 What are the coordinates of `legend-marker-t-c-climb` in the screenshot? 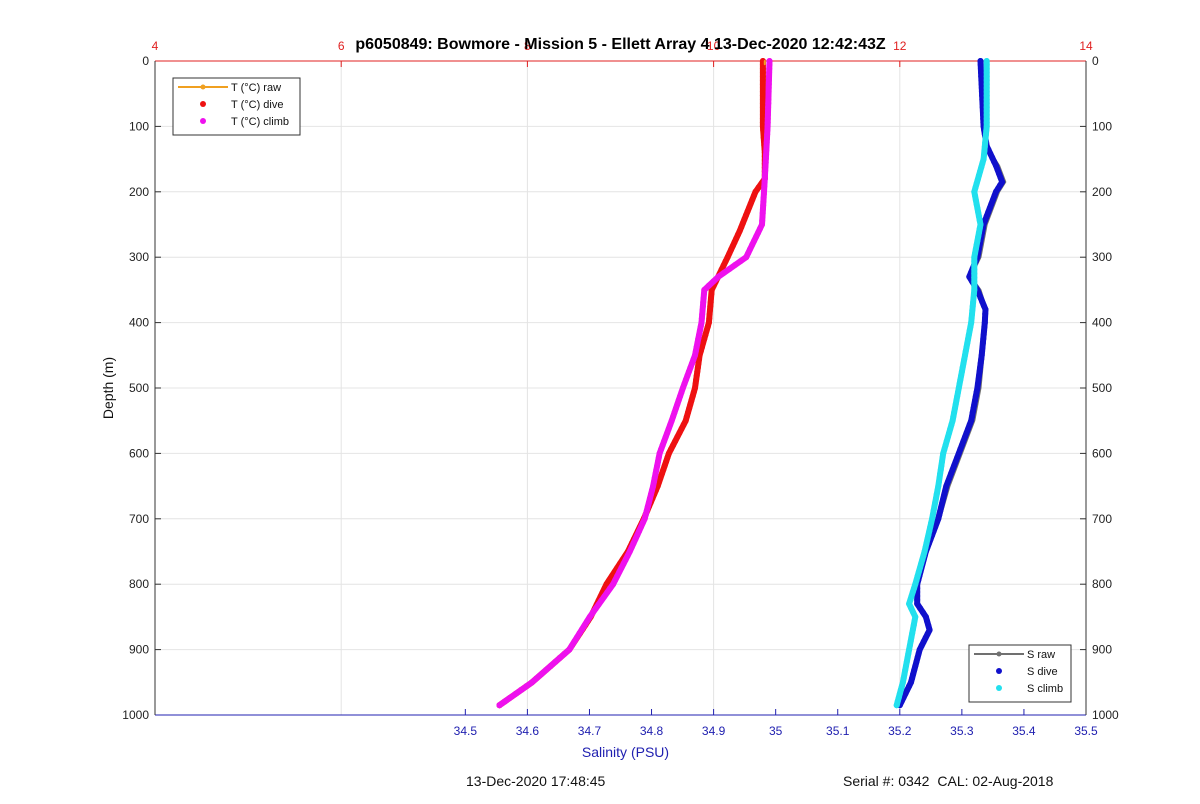 It's located at (203, 121).